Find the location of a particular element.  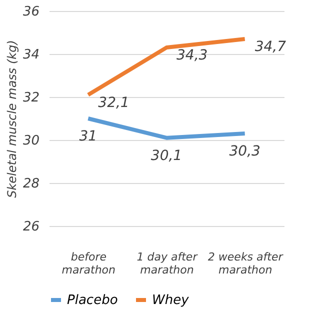

data-label: 32,1 is located at coordinates (114, 102).